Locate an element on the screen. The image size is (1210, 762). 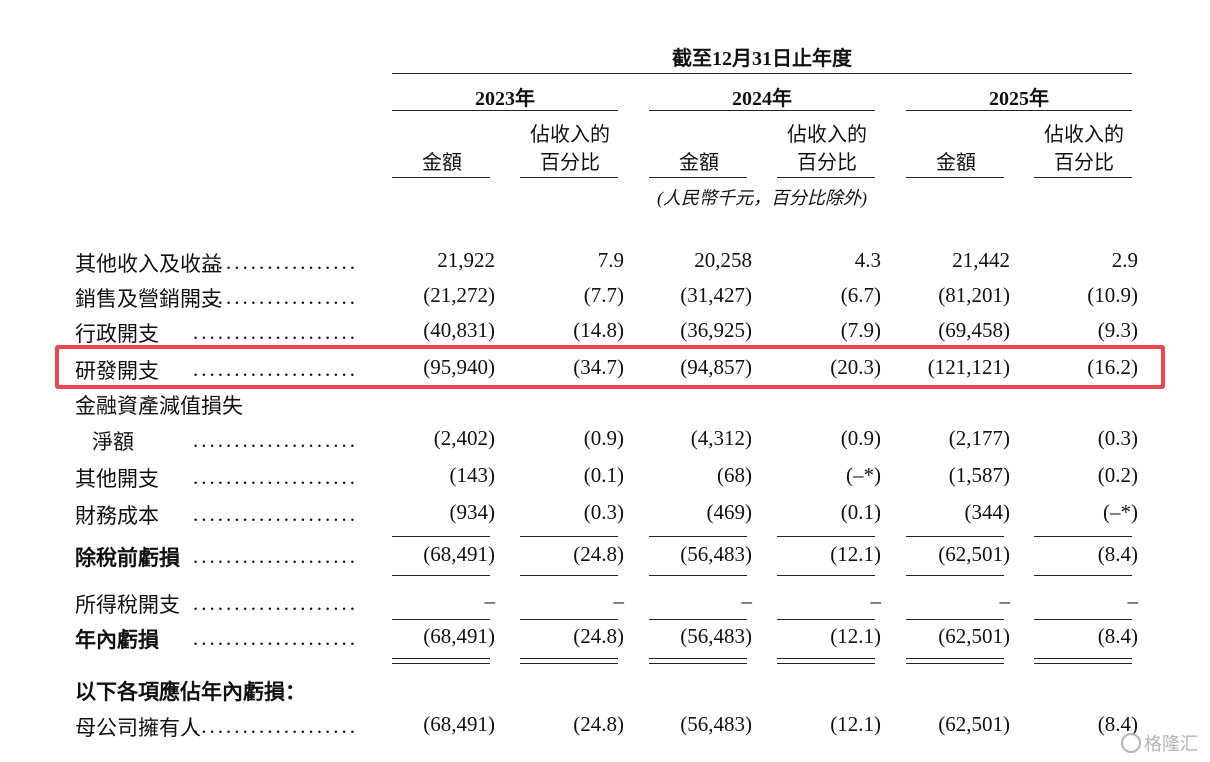
cell-finance-costs-2023-pct: (0.3) is located at coordinates (603, 512).